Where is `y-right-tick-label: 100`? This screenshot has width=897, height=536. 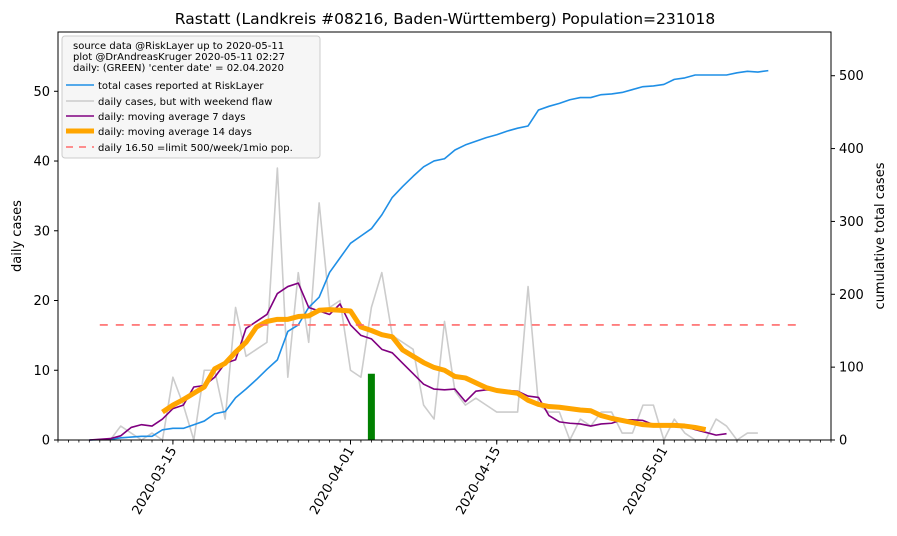
y-right-tick-label: 100 is located at coordinates (851, 368).